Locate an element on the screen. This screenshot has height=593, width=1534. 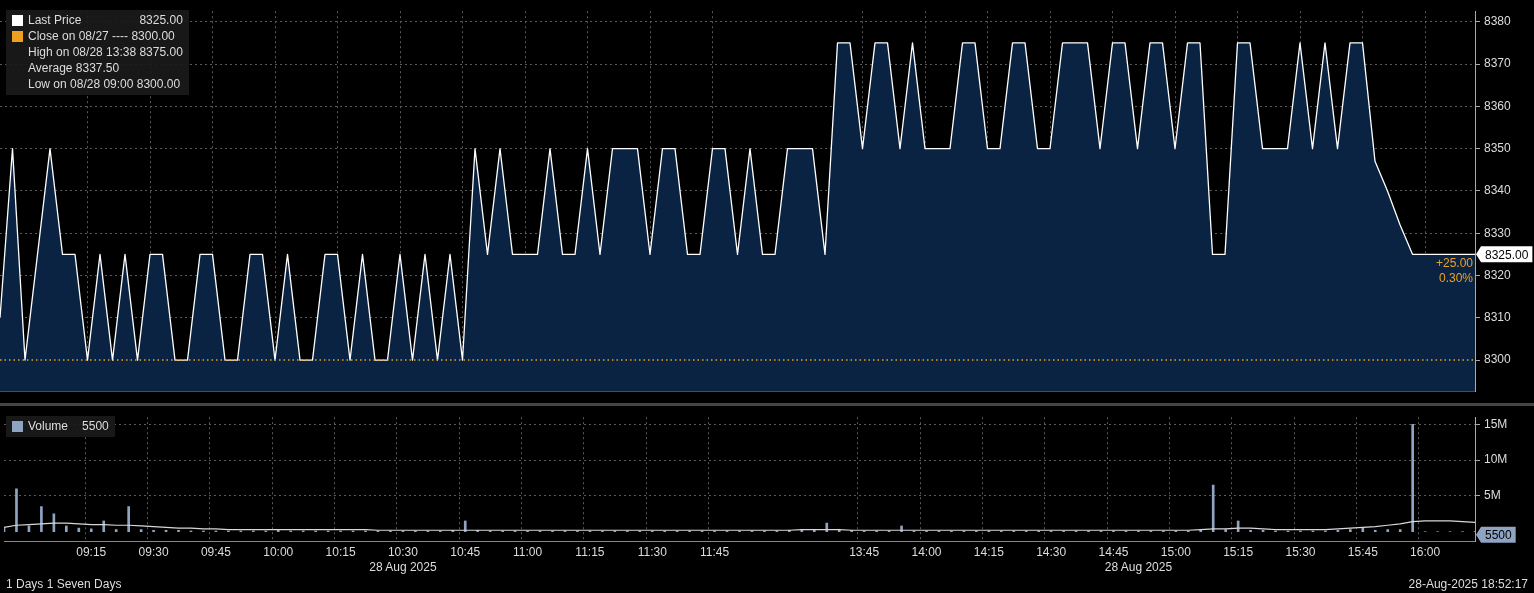
text: 28-Aug-2025 18:52:17 is located at coordinates (1468, 584).